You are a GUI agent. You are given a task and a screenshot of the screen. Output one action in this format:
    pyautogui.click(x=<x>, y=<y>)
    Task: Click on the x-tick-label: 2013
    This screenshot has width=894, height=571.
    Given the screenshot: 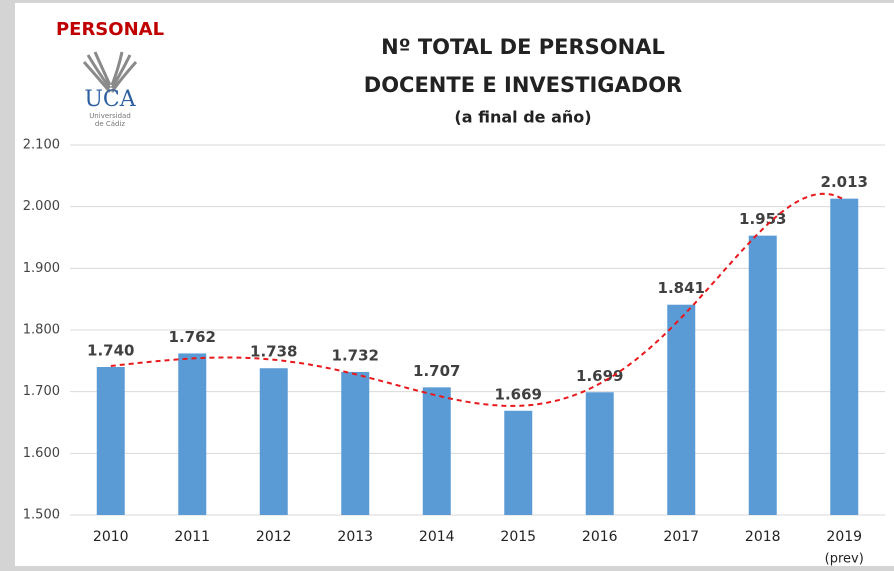 What is the action you would take?
    pyautogui.click(x=355, y=537)
    